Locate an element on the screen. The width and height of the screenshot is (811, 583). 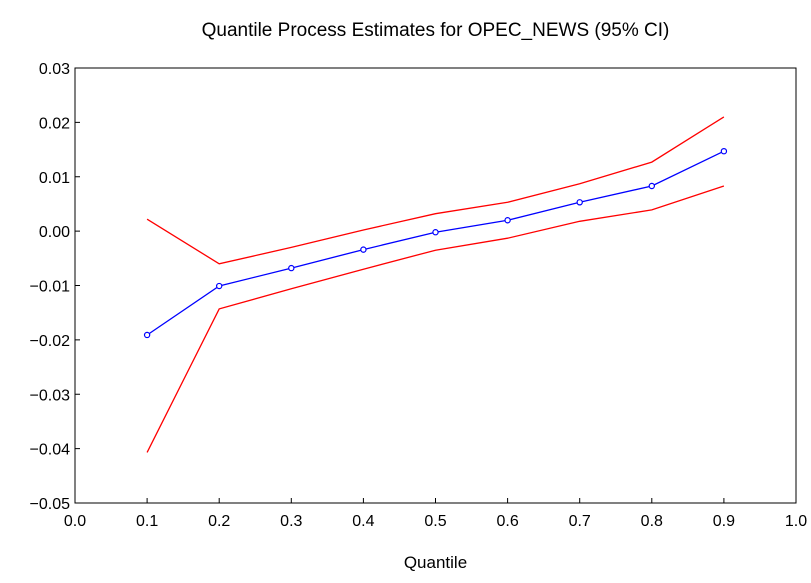
y-tick-label: −0.03 is located at coordinates (50, 395).